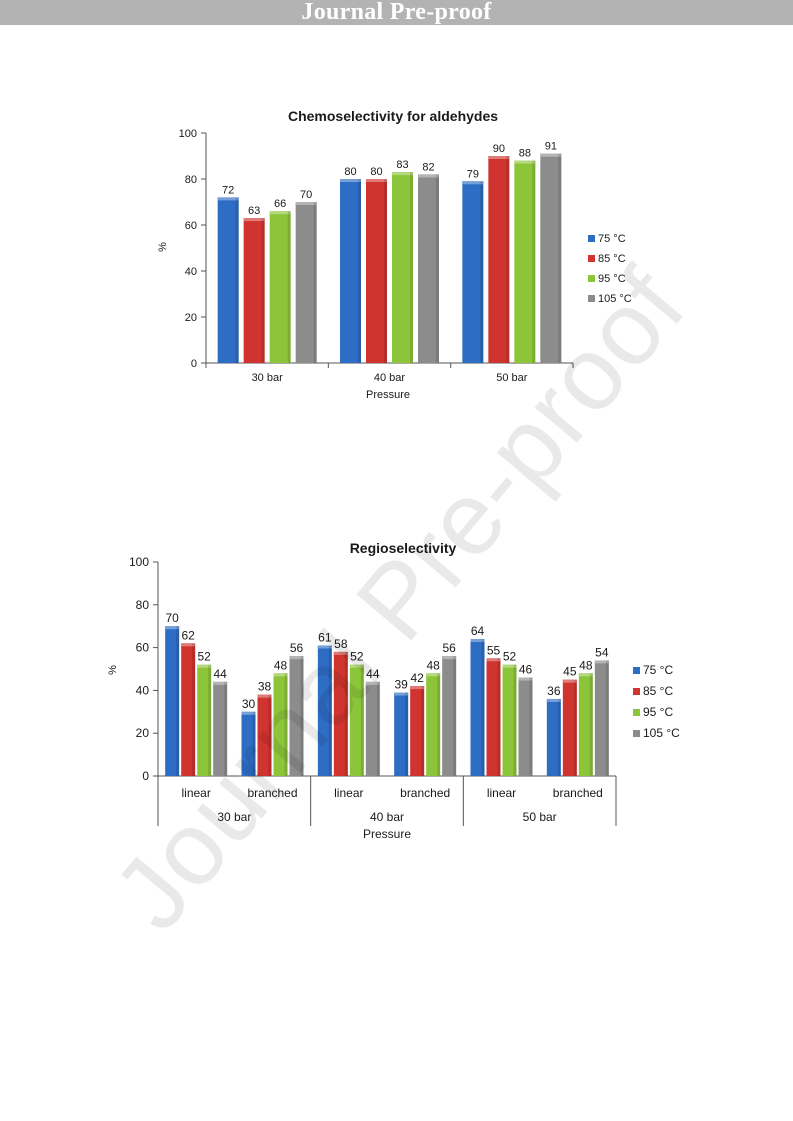  What do you see at coordinates (551, 147) in the screenshot?
I see `chart1-data-label: 91` at bounding box center [551, 147].